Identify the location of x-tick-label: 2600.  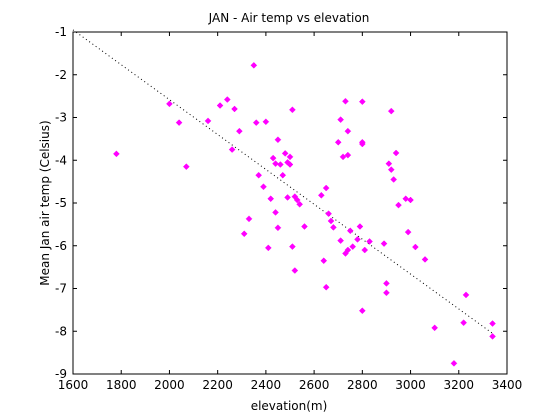
(314, 385).